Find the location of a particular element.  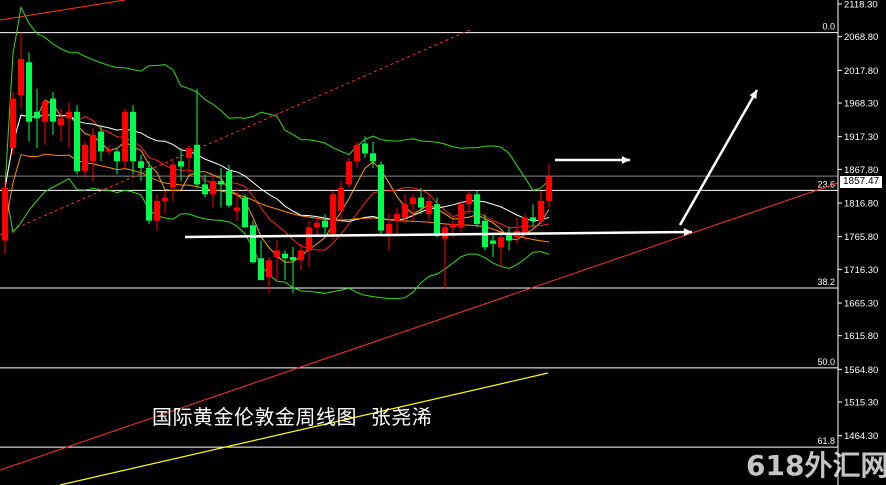

fib-level-label: 23.6 is located at coordinates (826, 184).